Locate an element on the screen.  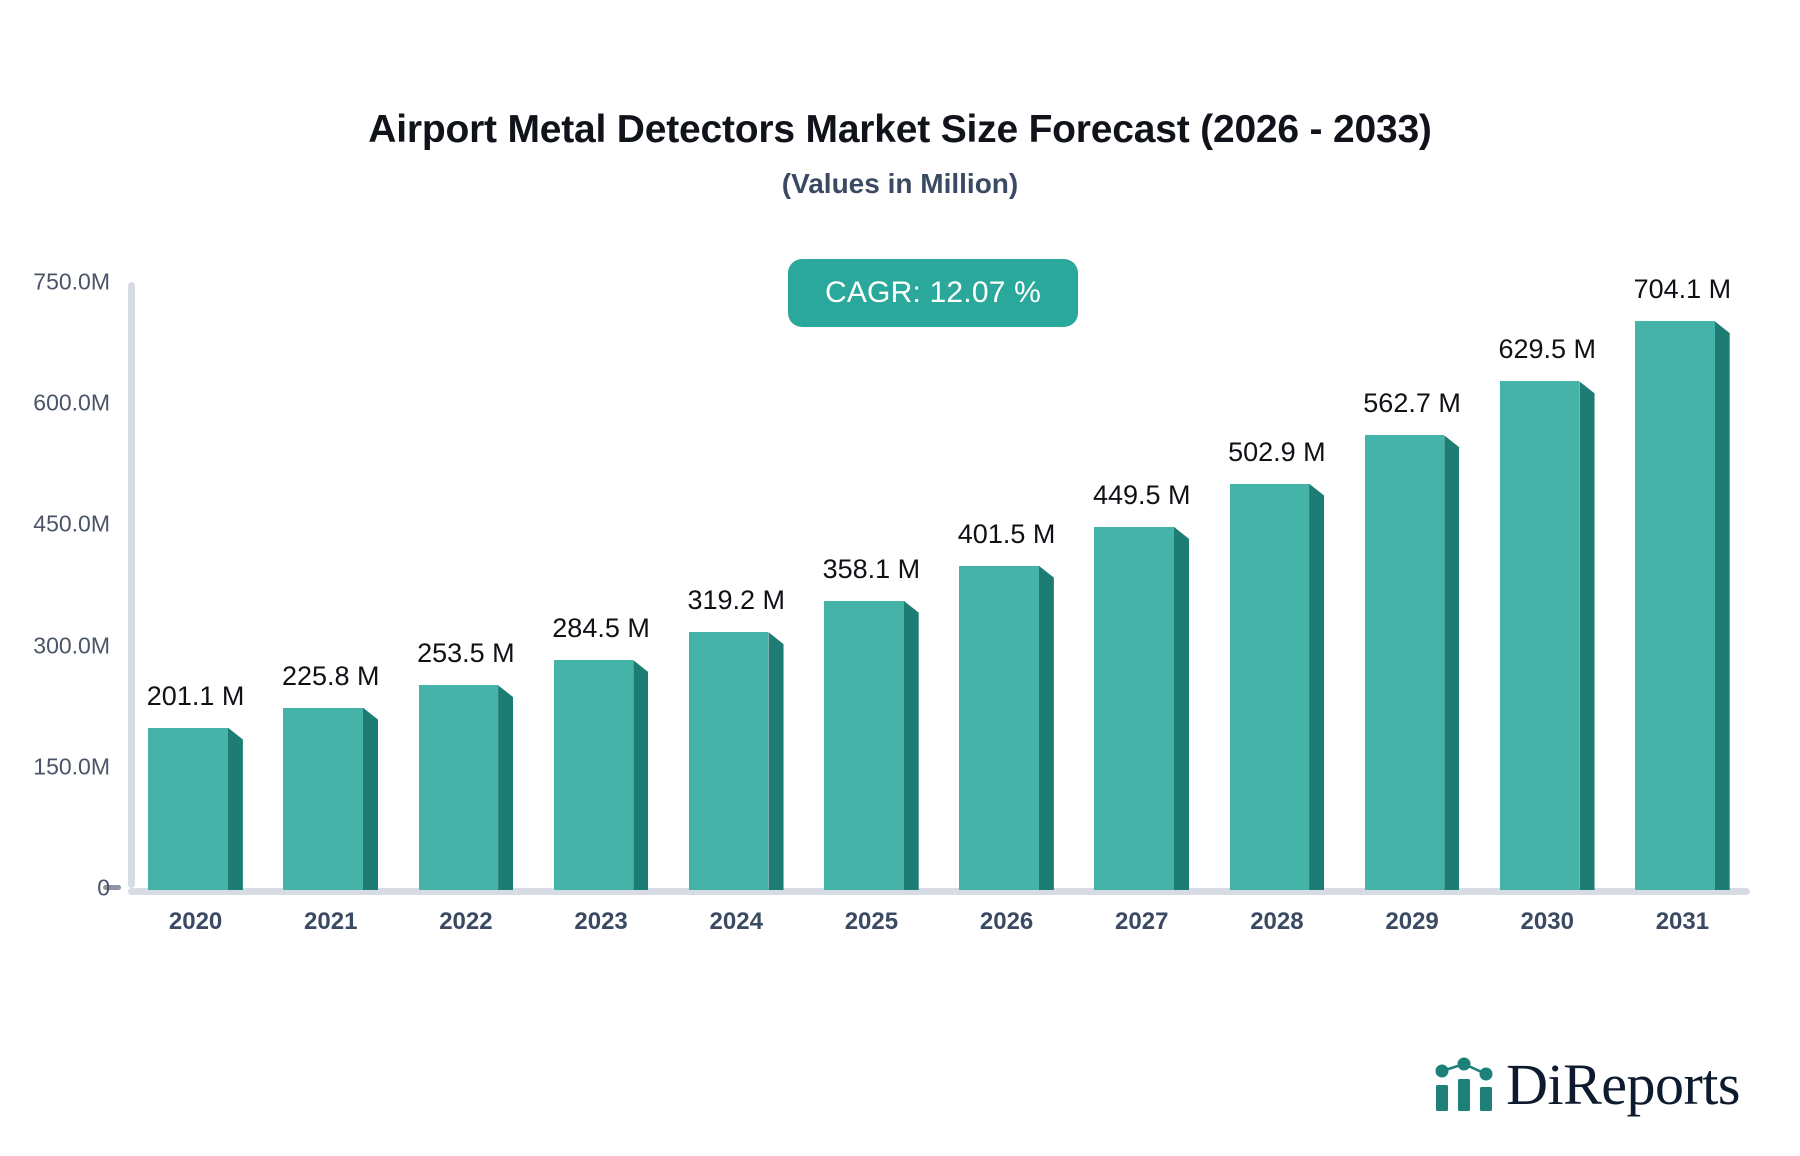
bar-value-label: 253.5 M is located at coordinates (466, 653).